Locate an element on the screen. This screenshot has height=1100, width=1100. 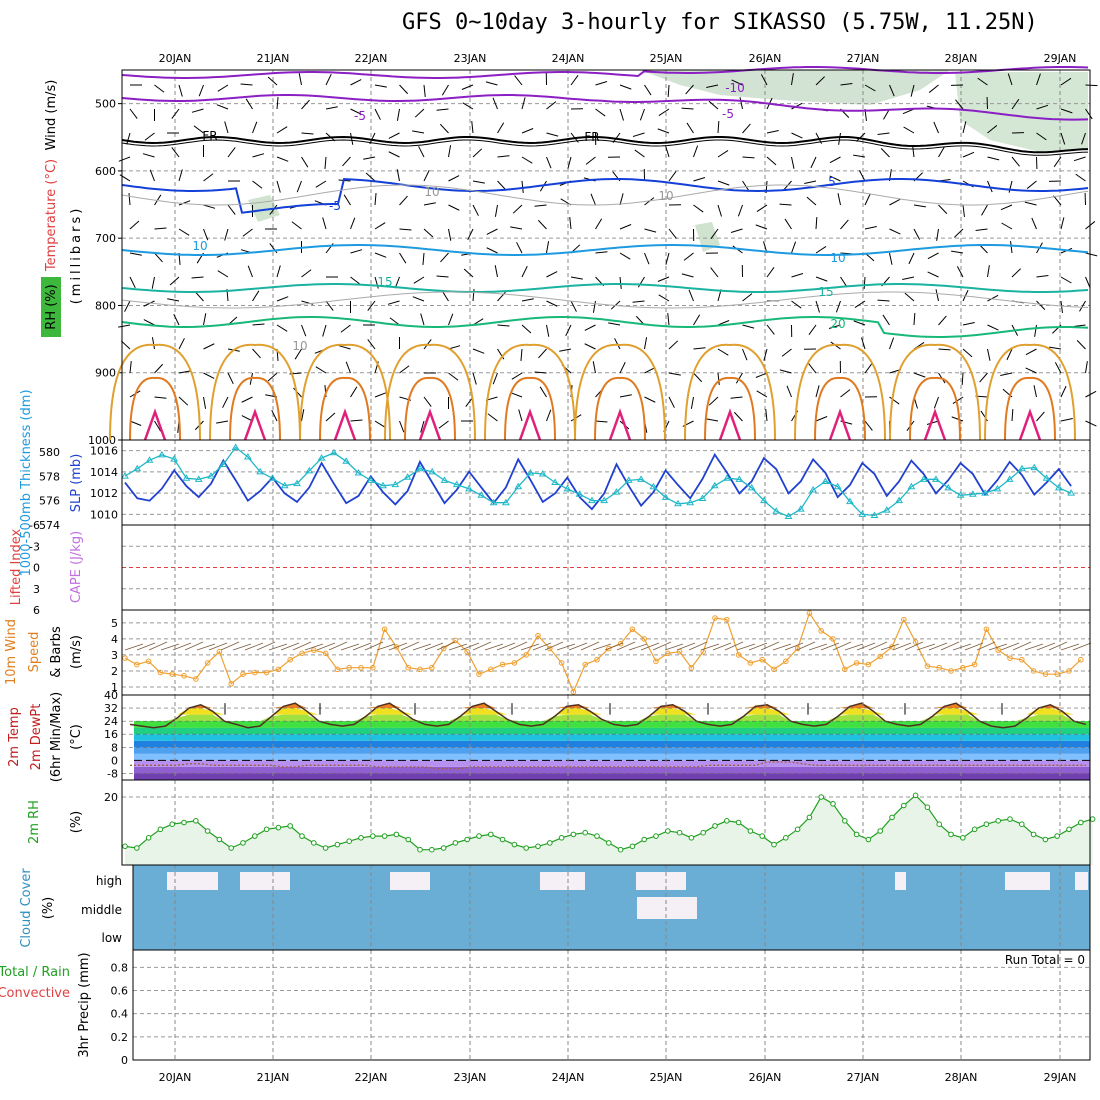
date-label-top: 25JAN is located at coordinates (666, 58).